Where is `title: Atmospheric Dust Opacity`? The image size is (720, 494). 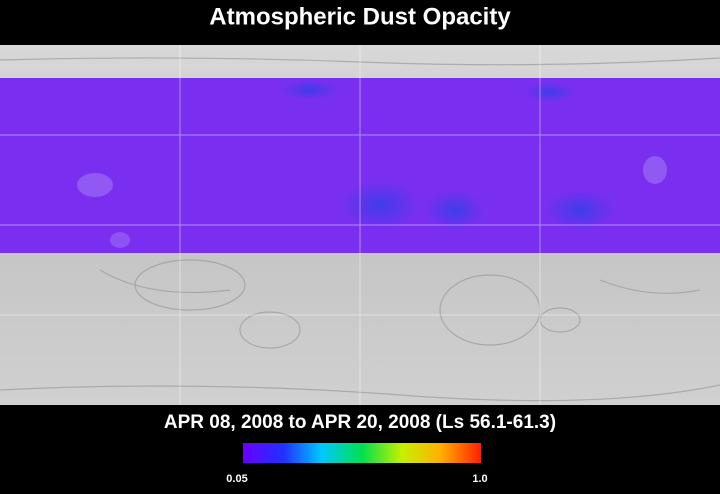 title: Atmospheric Dust Opacity is located at coordinates (360, 16).